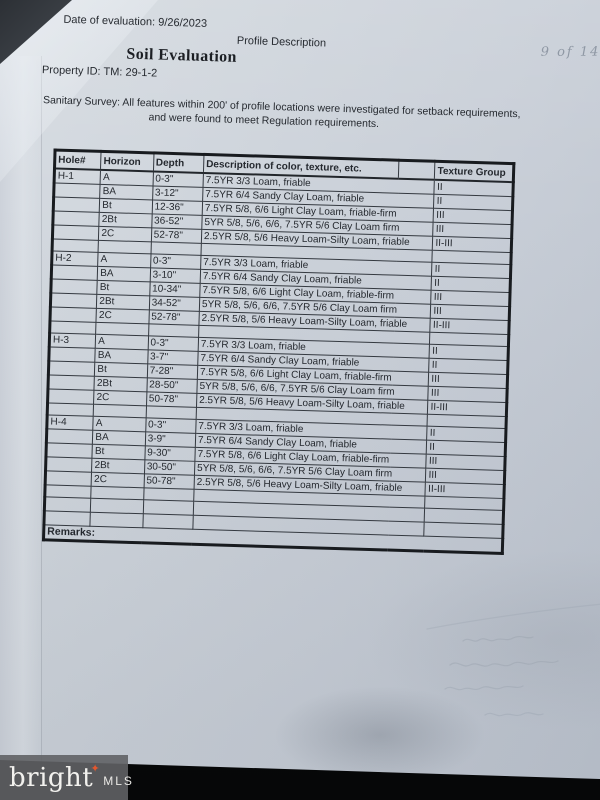  What do you see at coordinates (172, 371) in the screenshot?
I see `depth-cell: 7-28"` at bounding box center [172, 371].